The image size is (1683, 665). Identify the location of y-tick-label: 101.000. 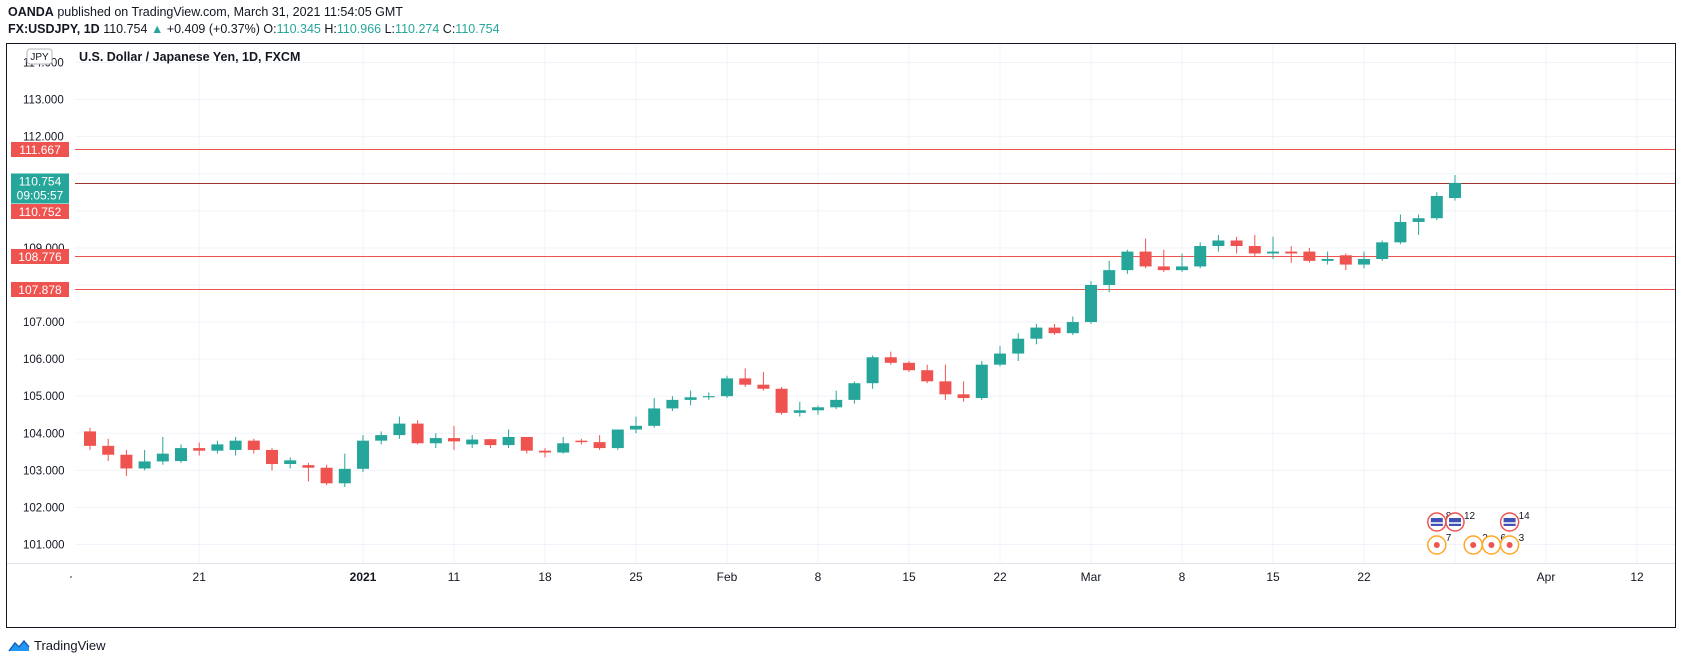
(44, 545).